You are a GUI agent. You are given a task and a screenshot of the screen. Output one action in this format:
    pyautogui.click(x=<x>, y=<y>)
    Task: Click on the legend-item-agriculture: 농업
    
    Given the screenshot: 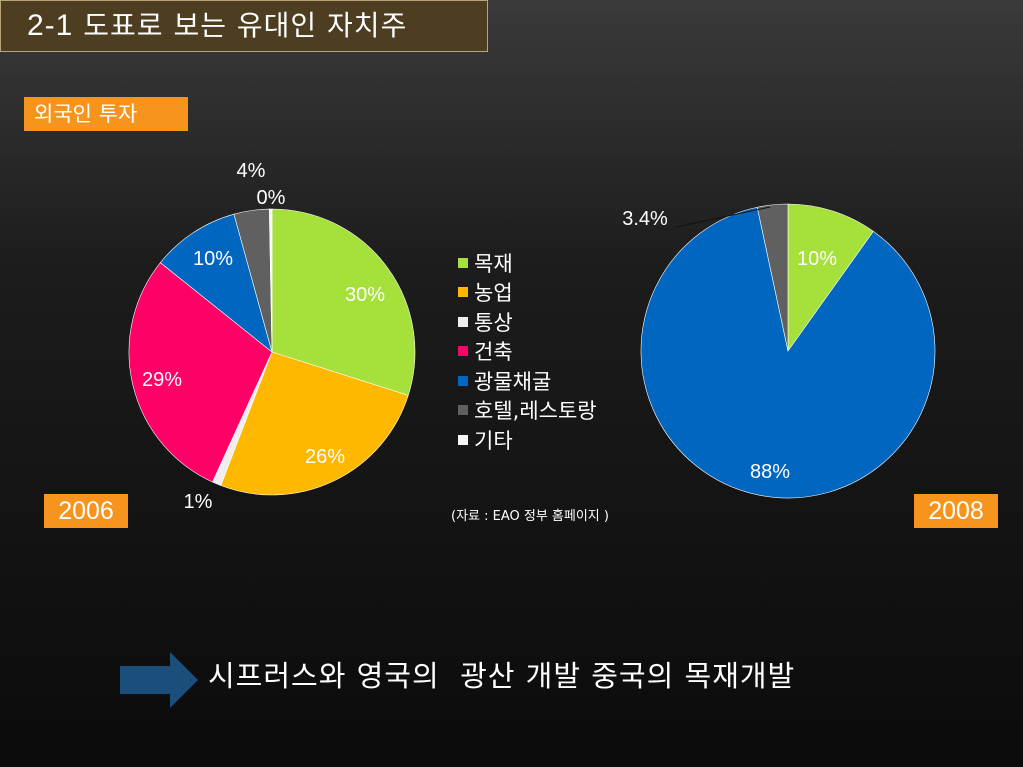 What is the action you would take?
    pyautogui.click(x=527, y=293)
    